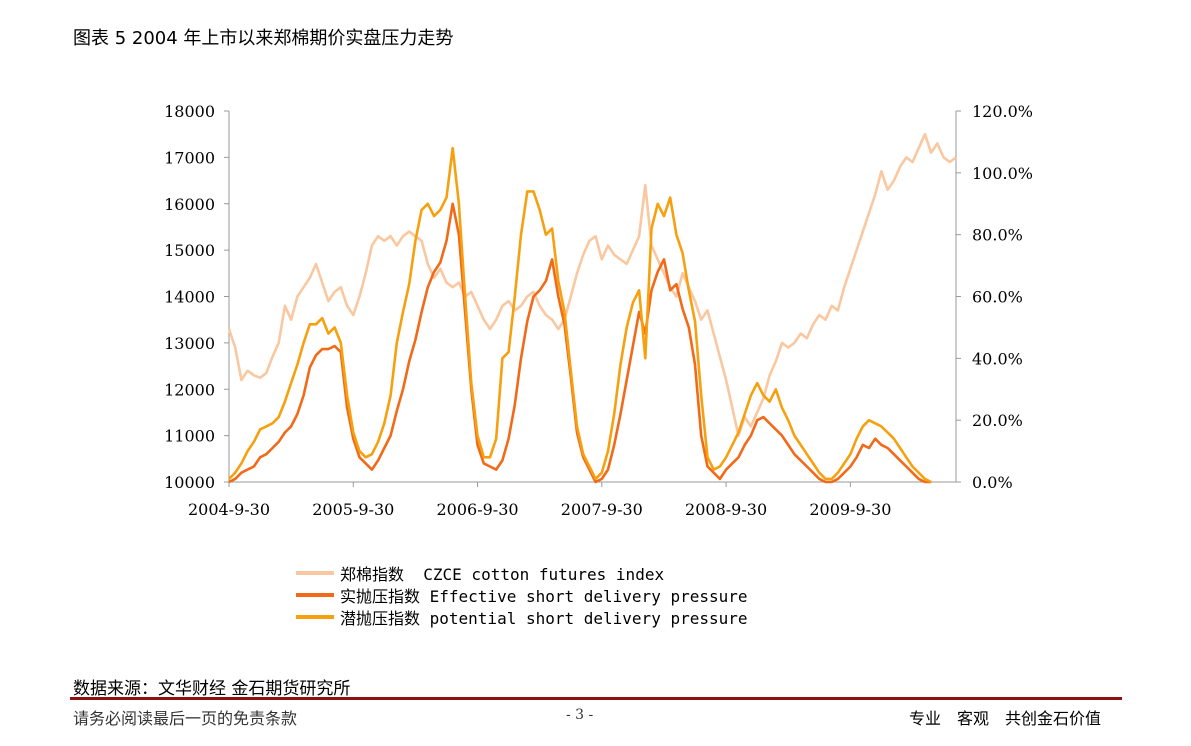 The width and height of the screenshot is (1191, 746). What do you see at coordinates (1002, 173) in the screenshot?
I see `y-right-tick-label: 100.0%` at bounding box center [1002, 173].